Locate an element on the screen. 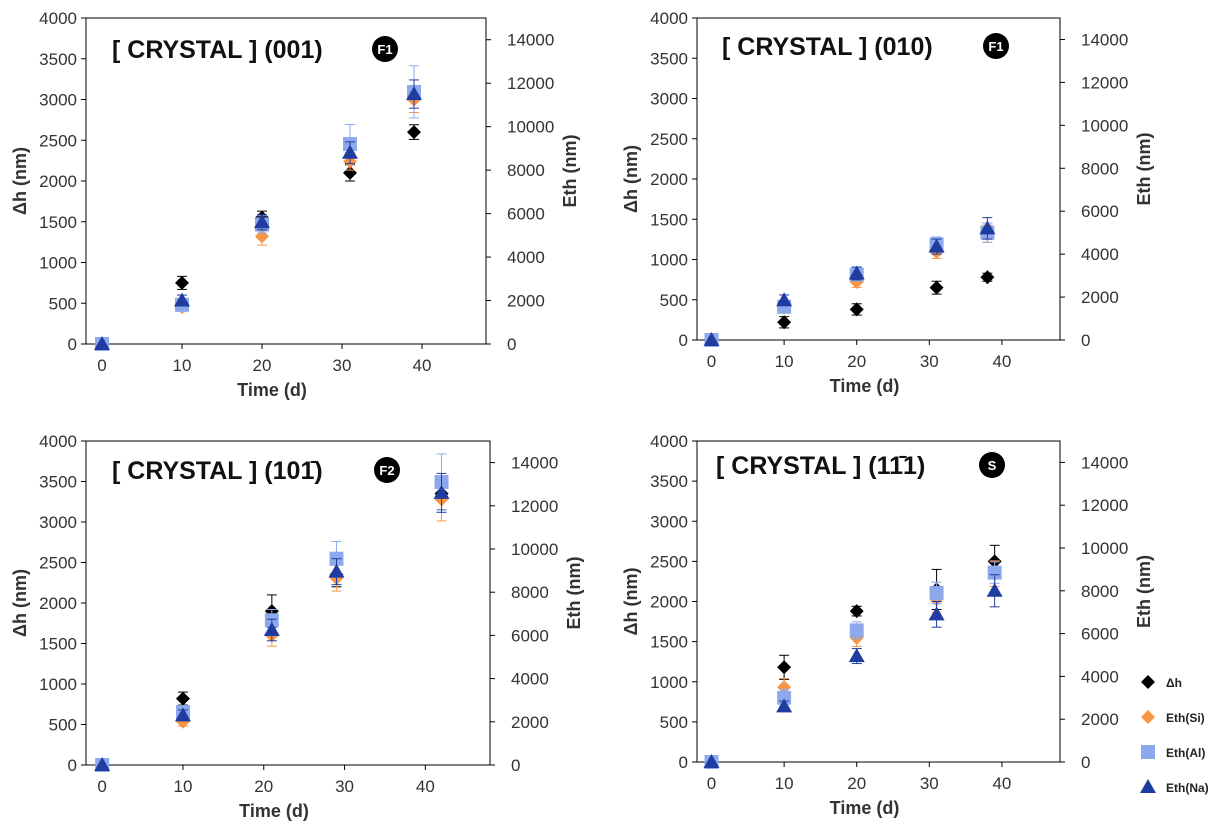 Image resolution: width=1228 pixels, height=830 pixels. y-tick-label: 1500 is located at coordinates (669, 642).